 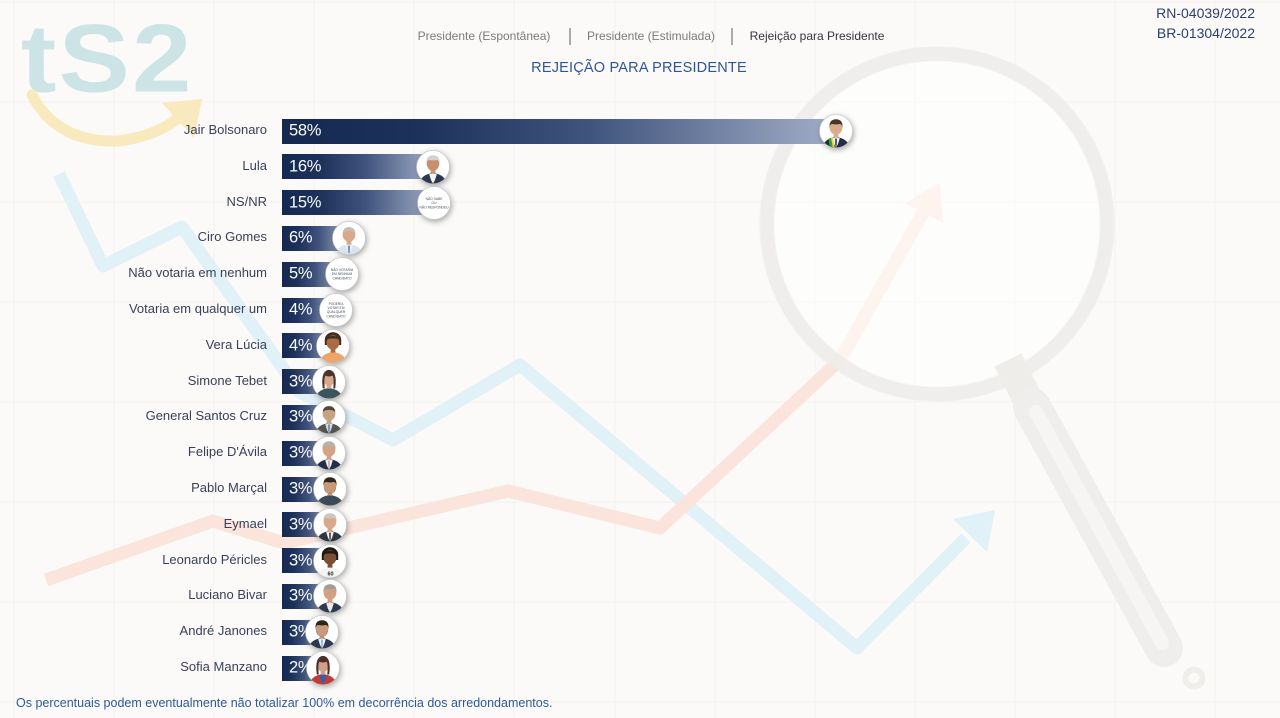 What do you see at coordinates (337, 304) in the screenshot?
I see `svg-text: PODERIA` at bounding box center [337, 304].